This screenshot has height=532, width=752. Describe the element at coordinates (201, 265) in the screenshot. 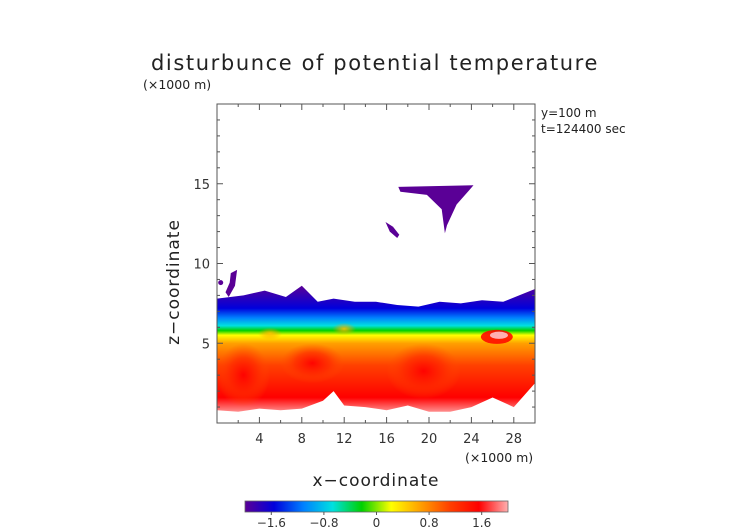

I see `y-tick-label: 10` at that location.